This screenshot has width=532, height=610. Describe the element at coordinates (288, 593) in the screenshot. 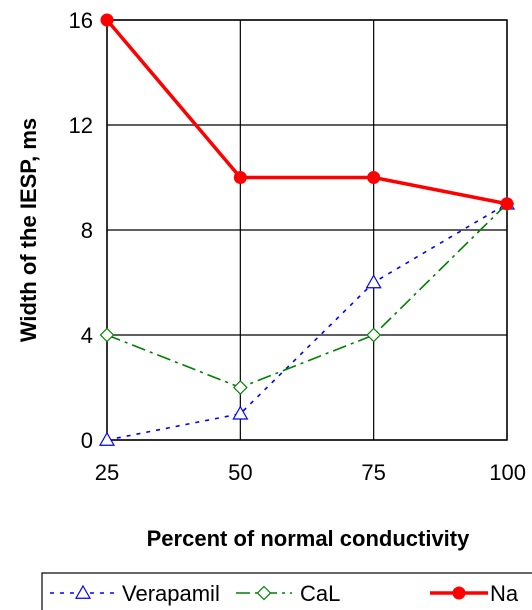

I see `legend-item-cal: CaL` at that location.